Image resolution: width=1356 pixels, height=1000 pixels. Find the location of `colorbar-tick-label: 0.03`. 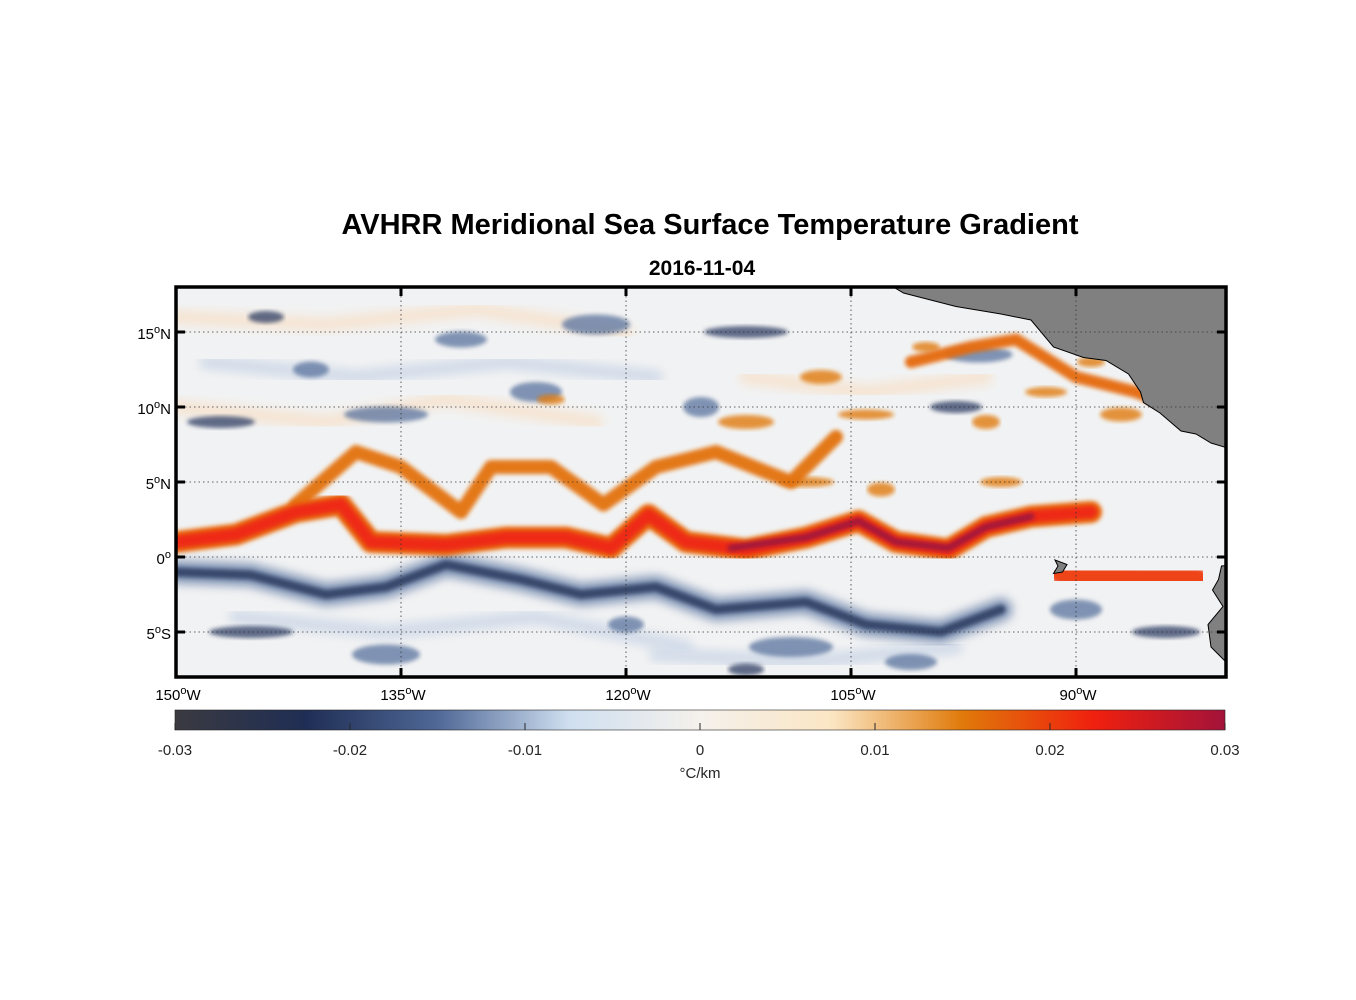

colorbar-tick-label: 0.03 is located at coordinates (1224, 750).